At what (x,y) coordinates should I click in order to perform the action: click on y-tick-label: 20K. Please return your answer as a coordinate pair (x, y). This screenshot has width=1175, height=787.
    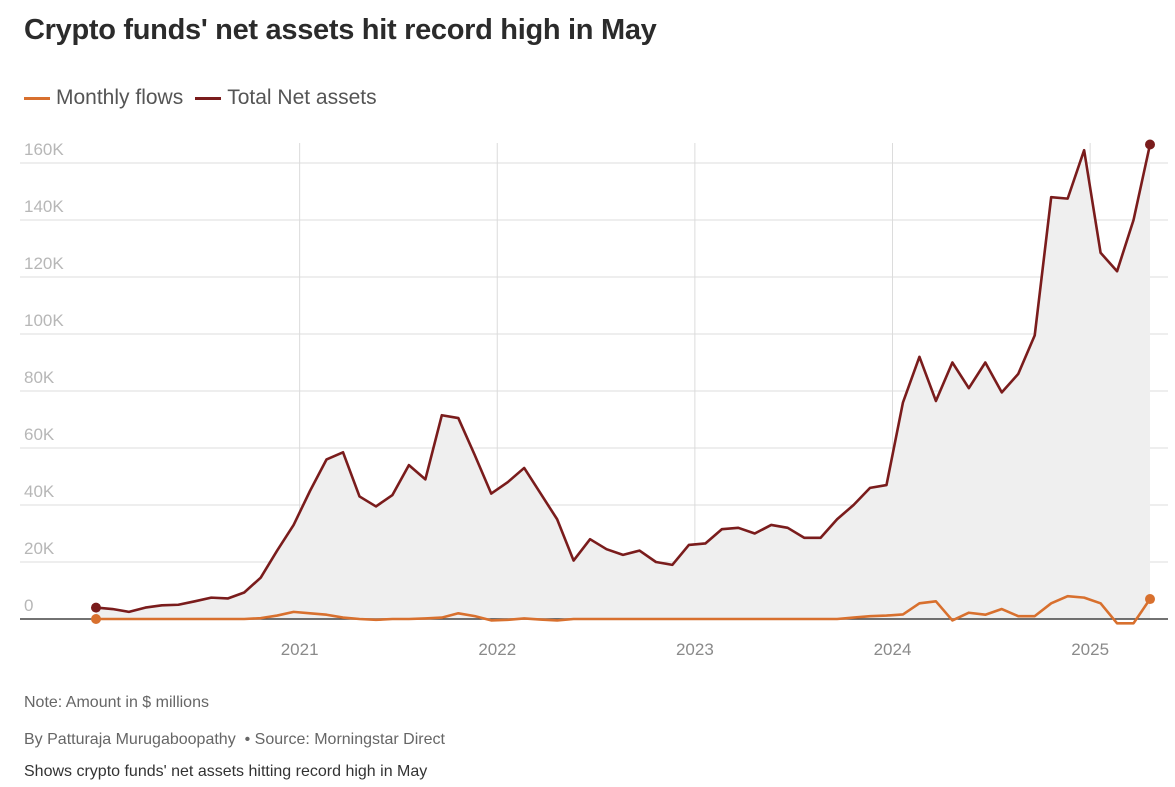
    Looking at the image, I should click on (39, 548).